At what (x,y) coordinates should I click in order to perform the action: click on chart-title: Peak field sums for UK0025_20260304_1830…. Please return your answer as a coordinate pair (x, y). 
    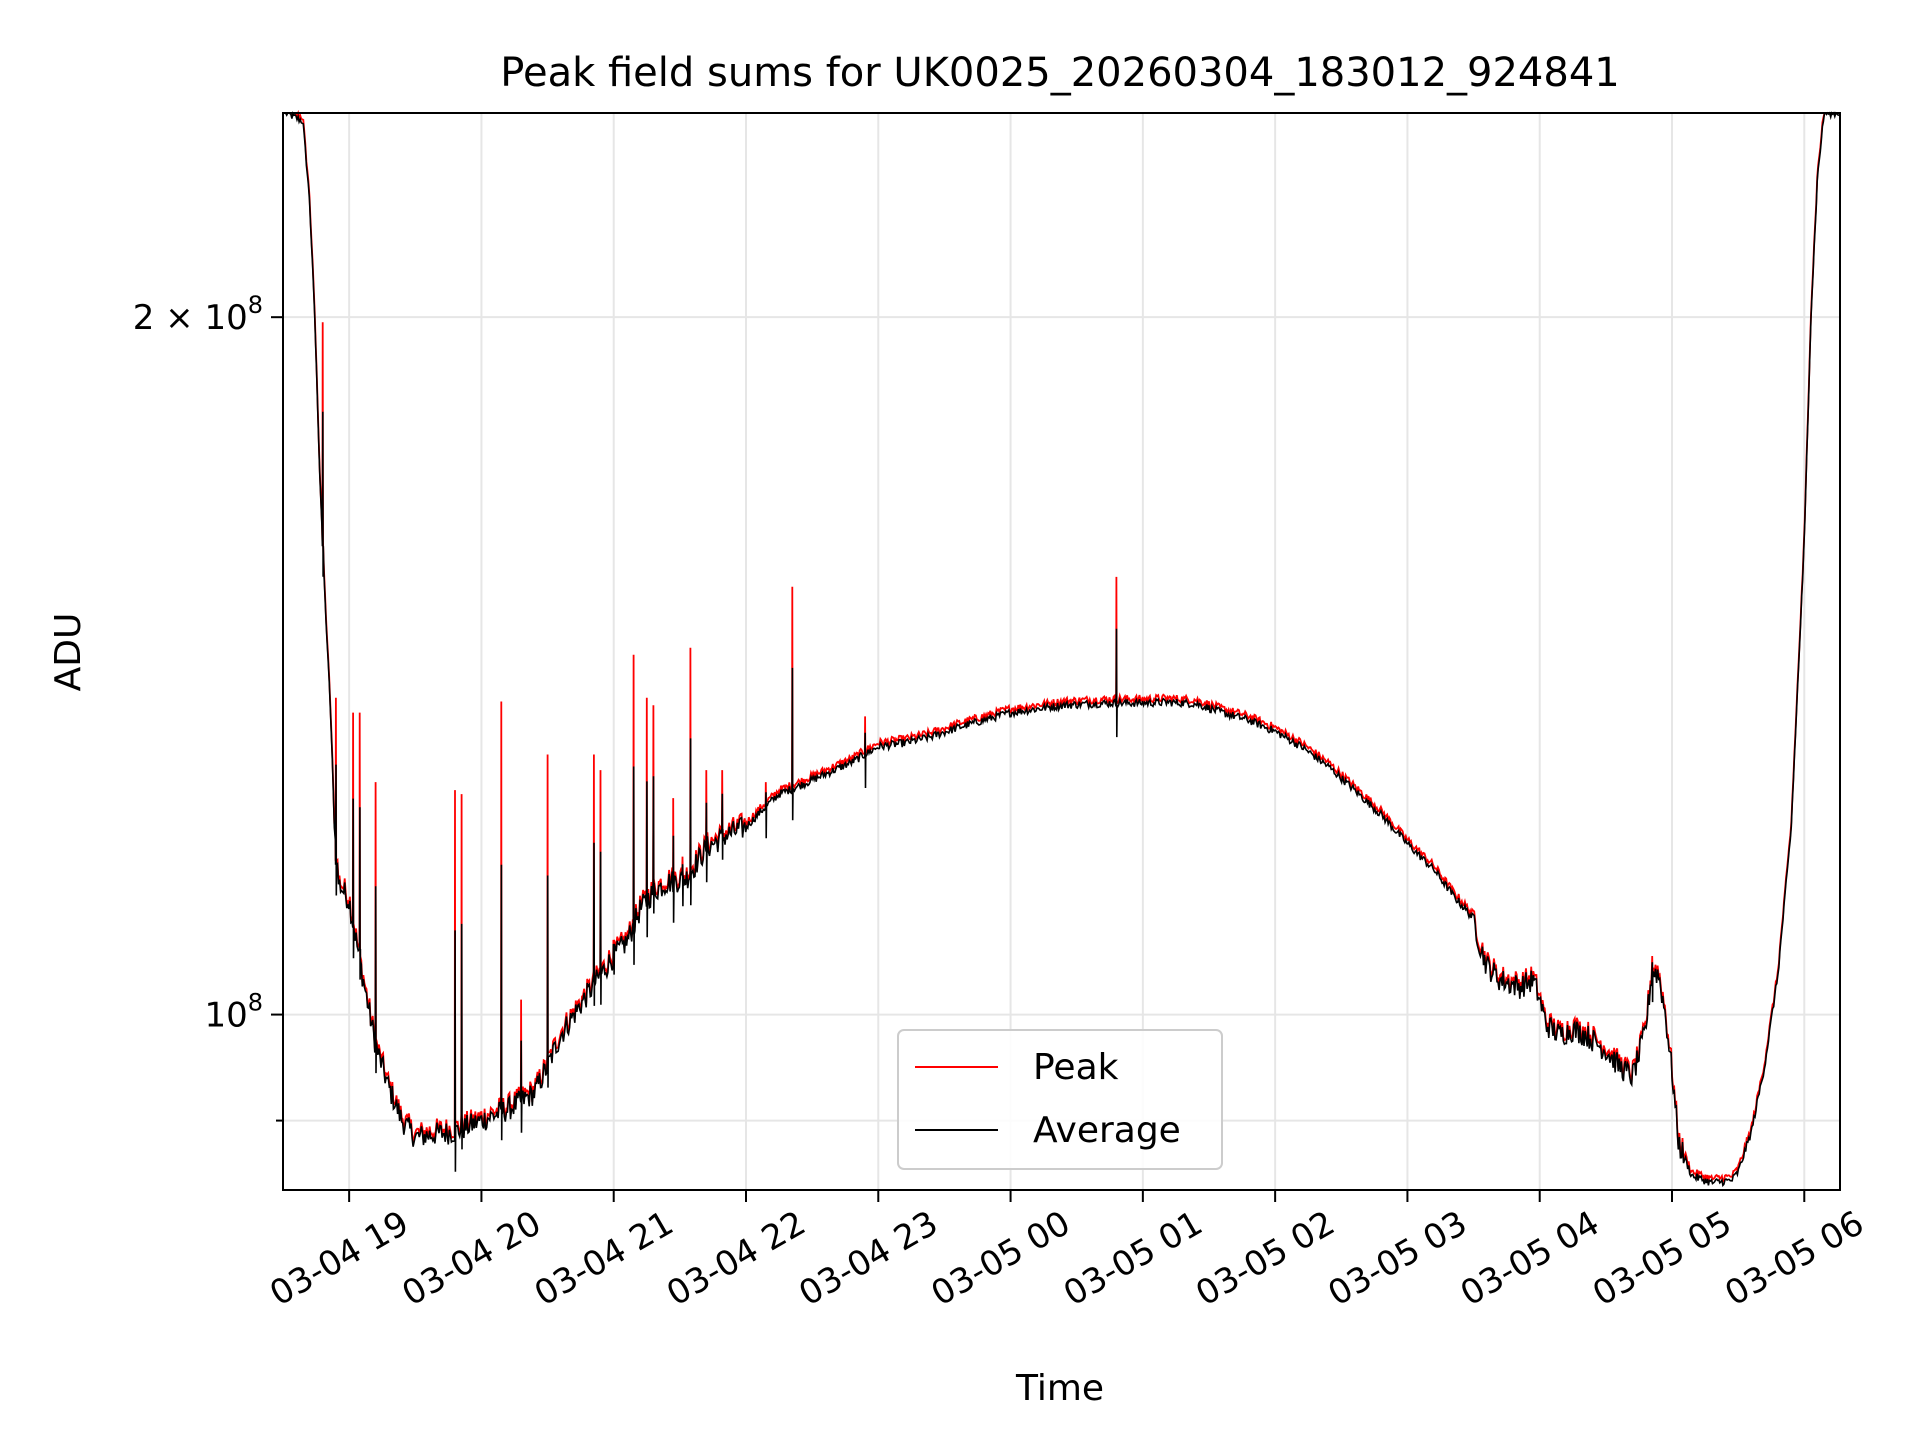
    Looking at the image, I should click on (1059, 73).